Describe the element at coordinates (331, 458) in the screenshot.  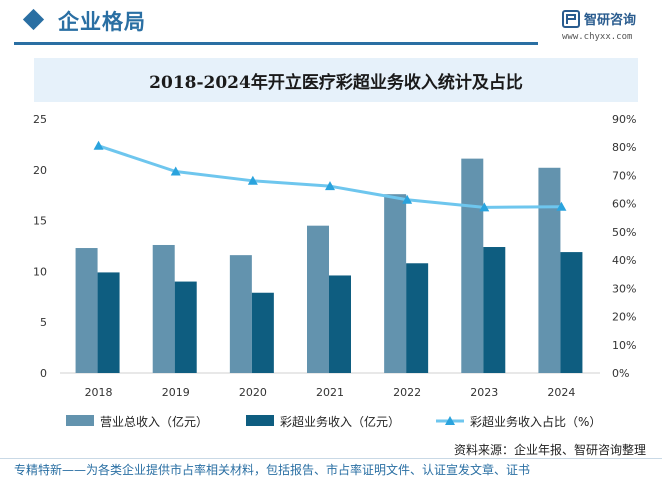
I see `footer-divider` at that location.